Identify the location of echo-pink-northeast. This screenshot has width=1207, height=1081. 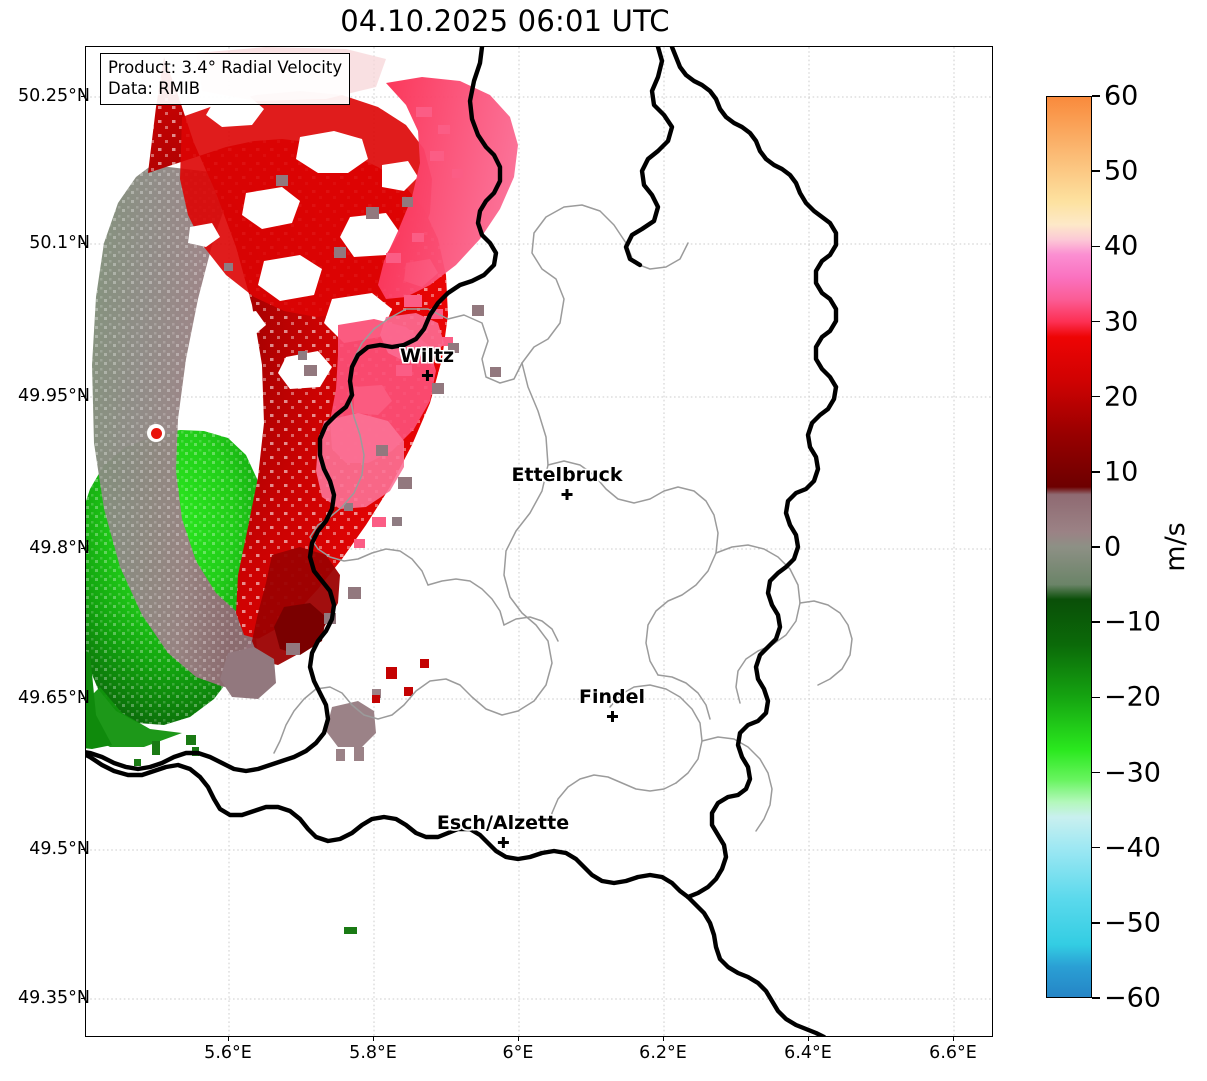
(448, 188).